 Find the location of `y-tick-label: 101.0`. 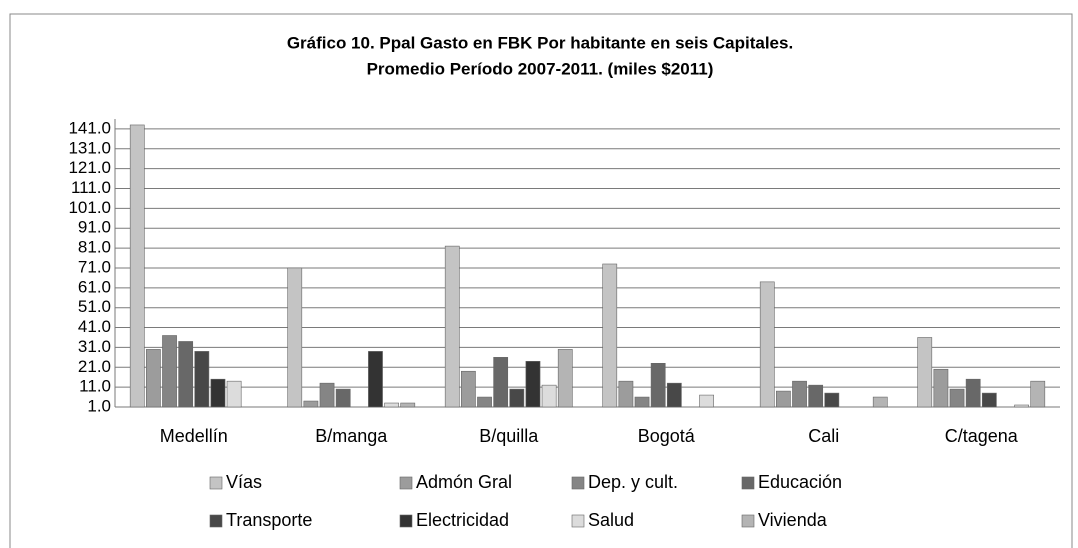

y-tick-label: 101.0 is located at coordinates (89, 207).